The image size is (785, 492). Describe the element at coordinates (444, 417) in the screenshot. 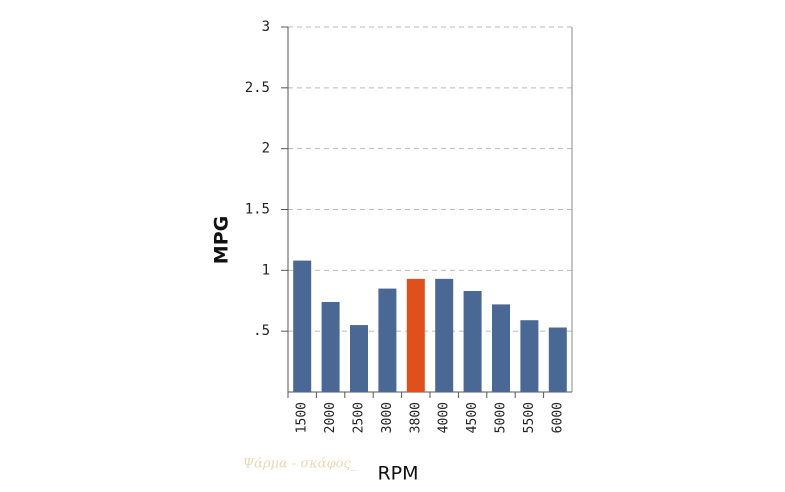

I see `x-tick-label: 4000` at that location.